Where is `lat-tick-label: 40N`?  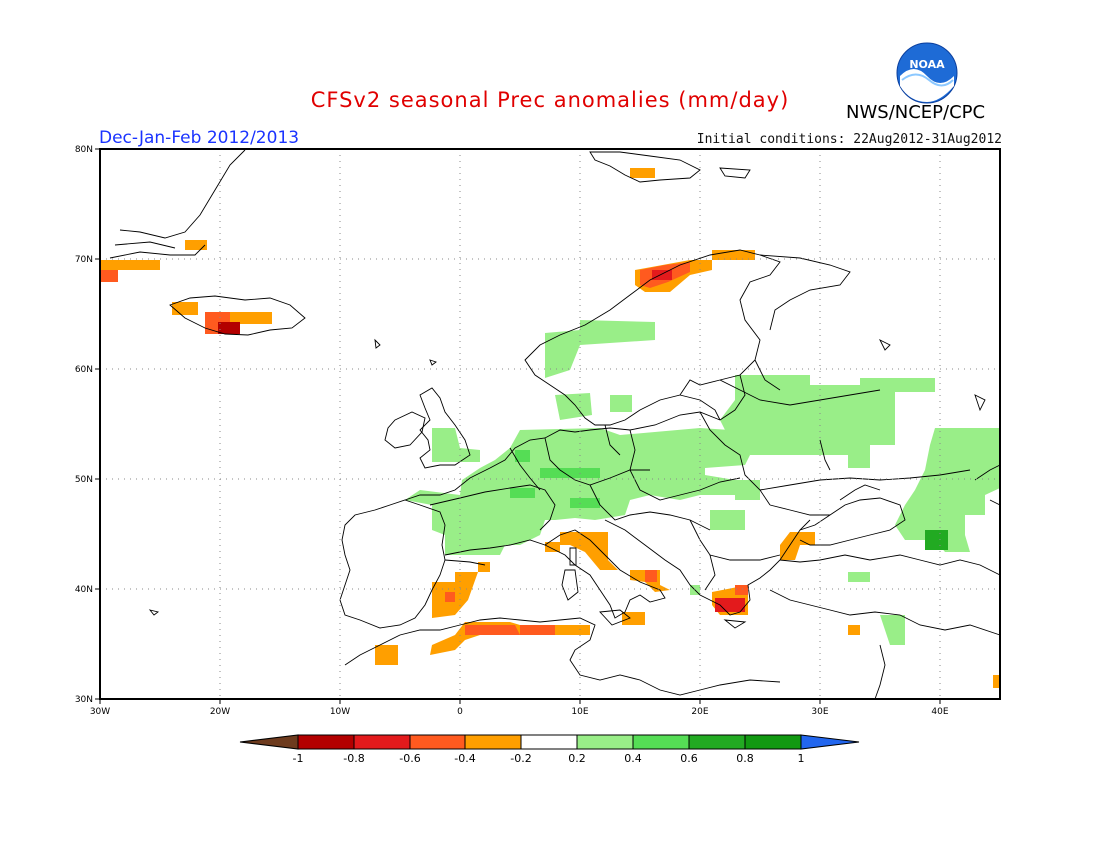
lat-tick-label: 40N is located at coordinates (84, 590).